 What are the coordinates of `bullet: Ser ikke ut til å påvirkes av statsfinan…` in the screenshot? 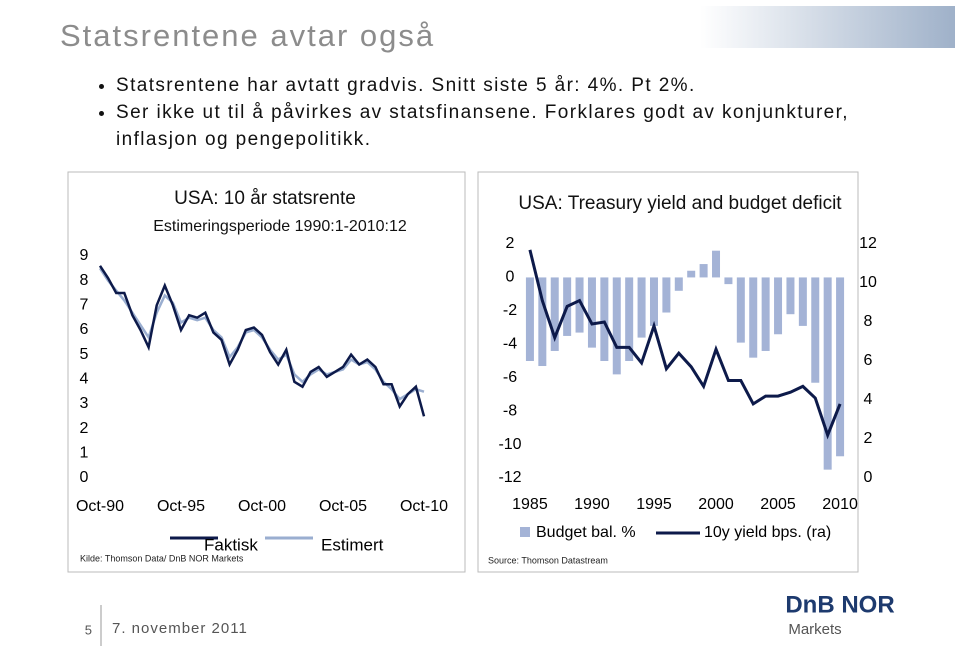 It's located at (506, 126).